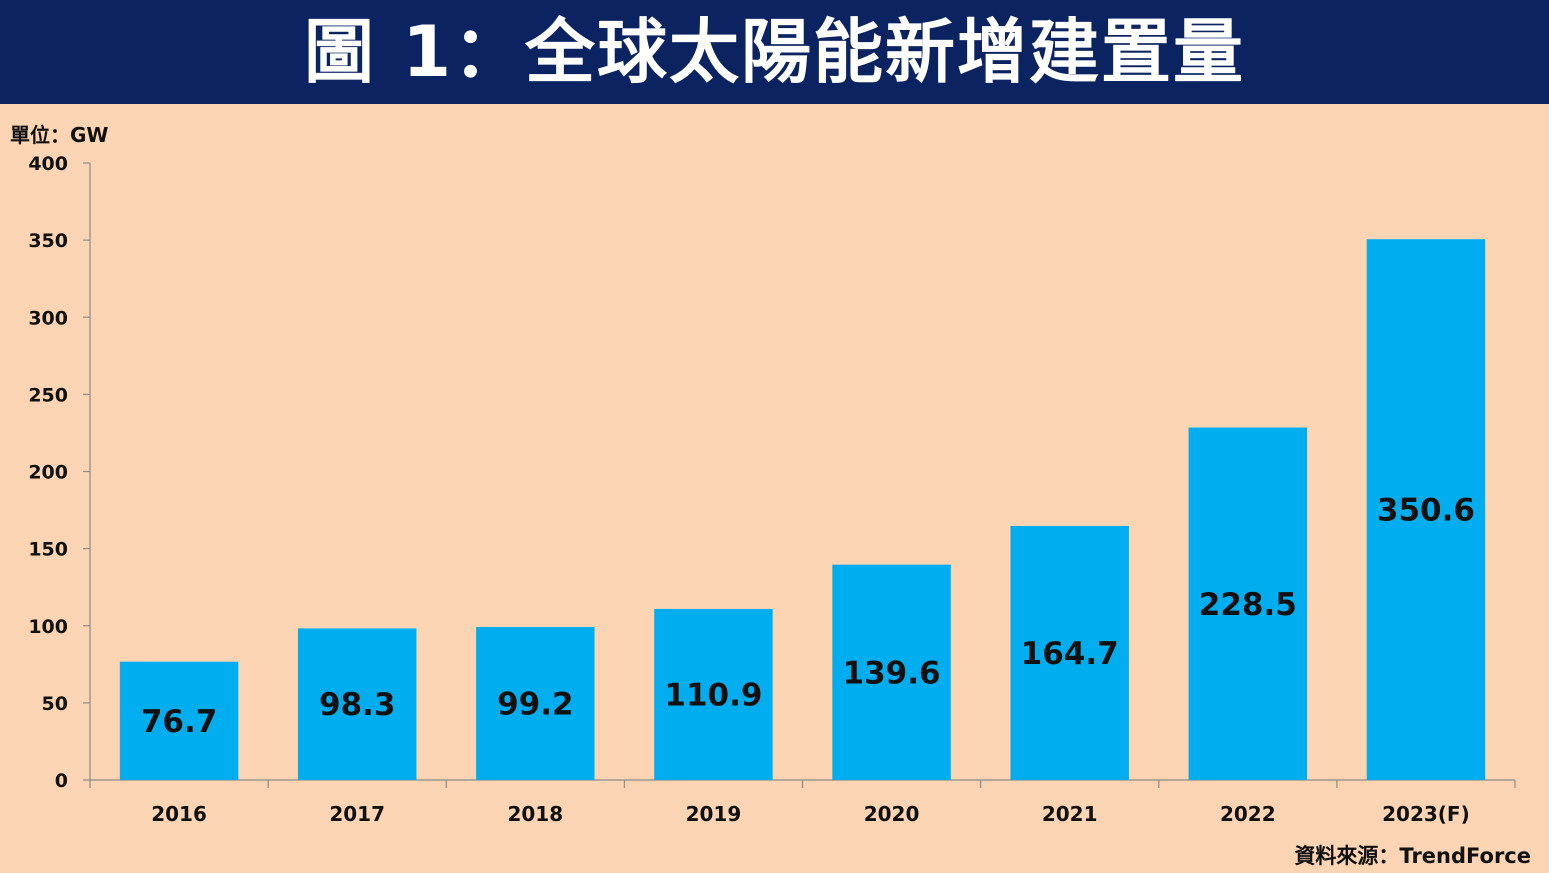 Image resolution: width=1549 pixels, height=873 pixels. What do you see at coordinates (59, 135) in the screenshot?
I see `unit-label: 單位：GW` at bounding box center [59, 135].